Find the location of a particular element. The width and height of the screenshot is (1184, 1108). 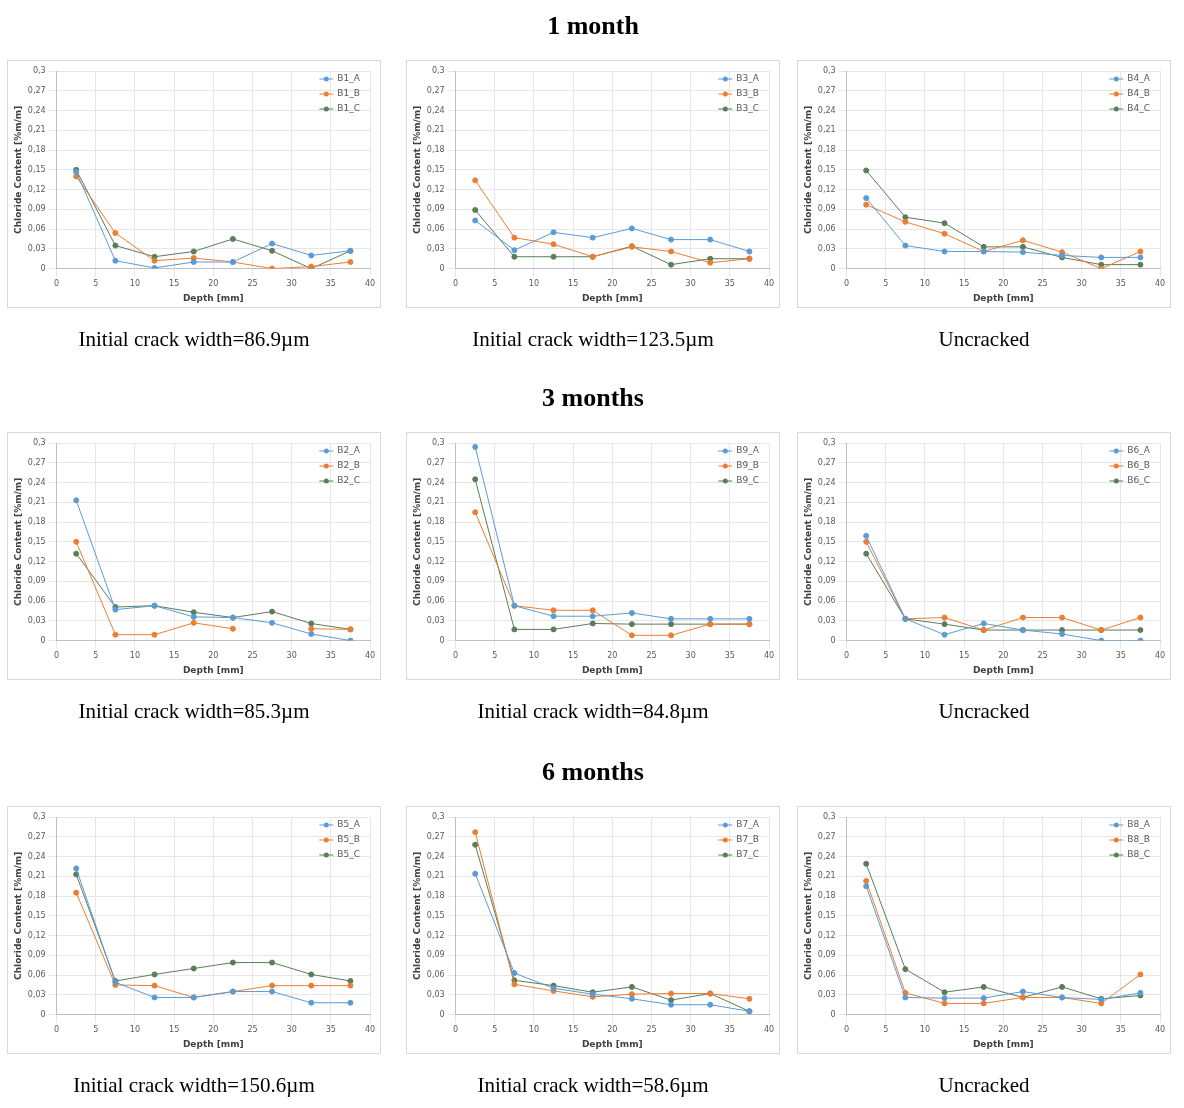

legend-label: B9_B is located at coordinates (747, 465).